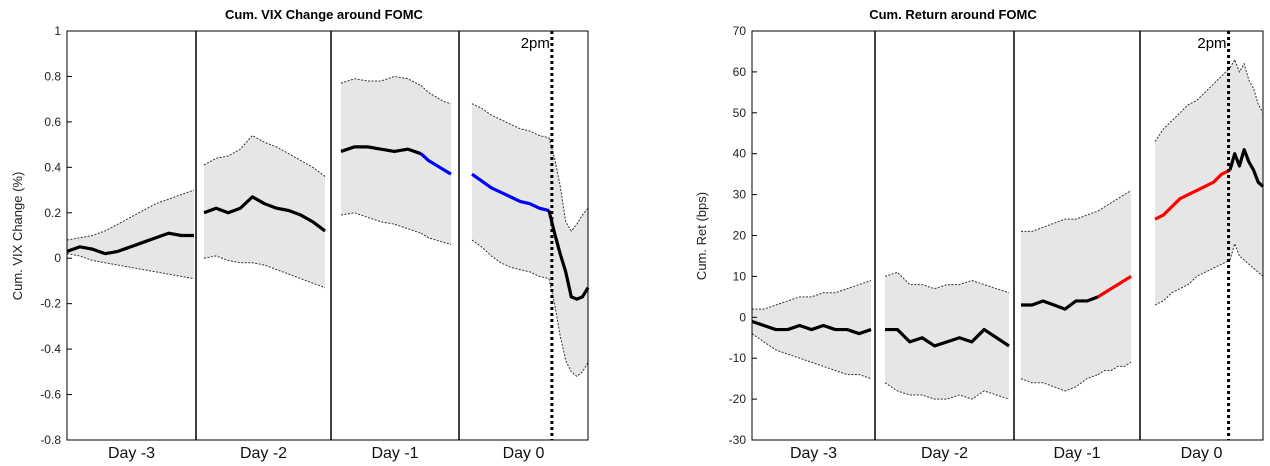 This screenshot has width=1270, height=466. I want to click on y-ticks: -0.8 -0.6 -0.4 -0.2 0 0.2 0.4 0.6 0.8 1, so click(56, 235).